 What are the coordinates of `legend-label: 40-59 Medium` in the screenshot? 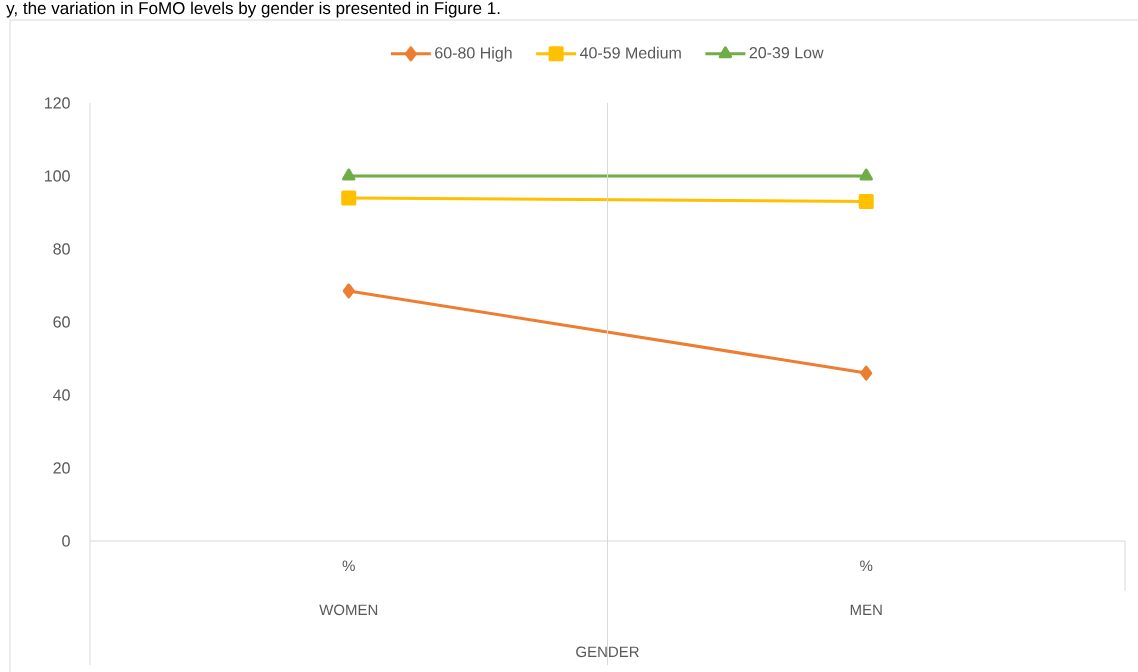 It's located at (630, 52).